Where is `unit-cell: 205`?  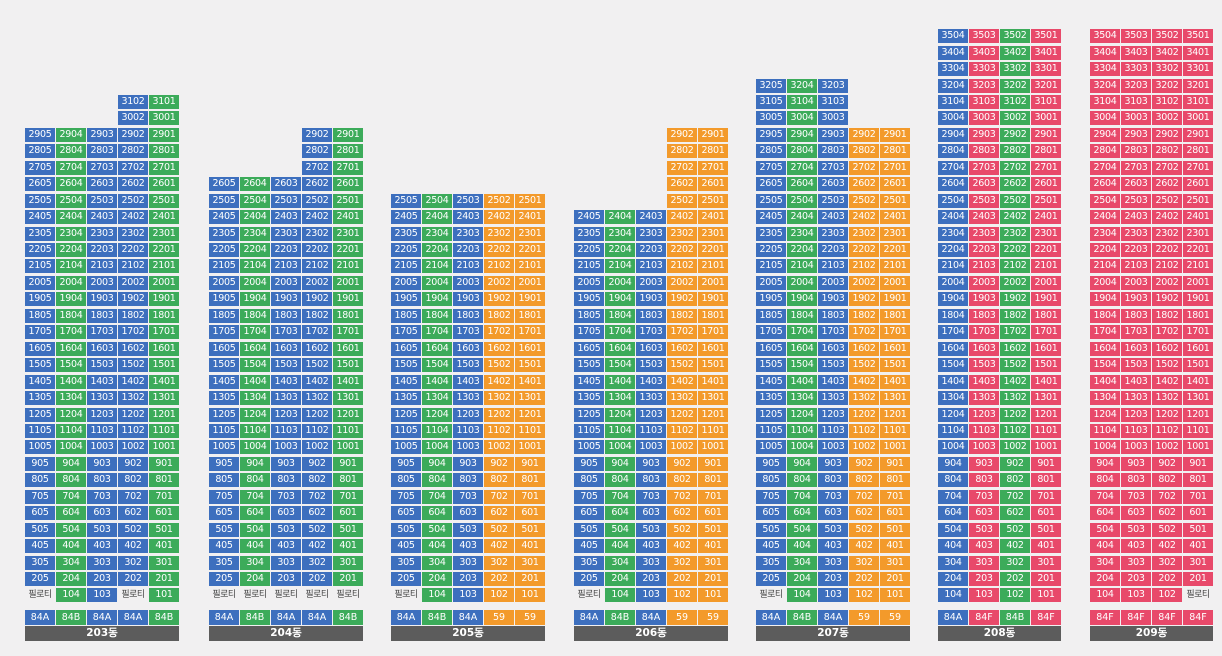
unit-cell: 205 is located at coordinates (224, 579).